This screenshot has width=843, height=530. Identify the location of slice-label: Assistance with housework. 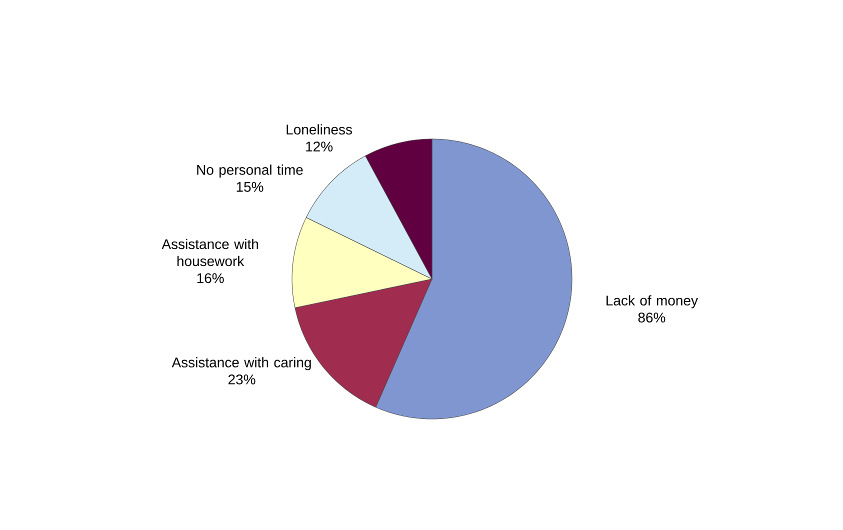
(210, 252).